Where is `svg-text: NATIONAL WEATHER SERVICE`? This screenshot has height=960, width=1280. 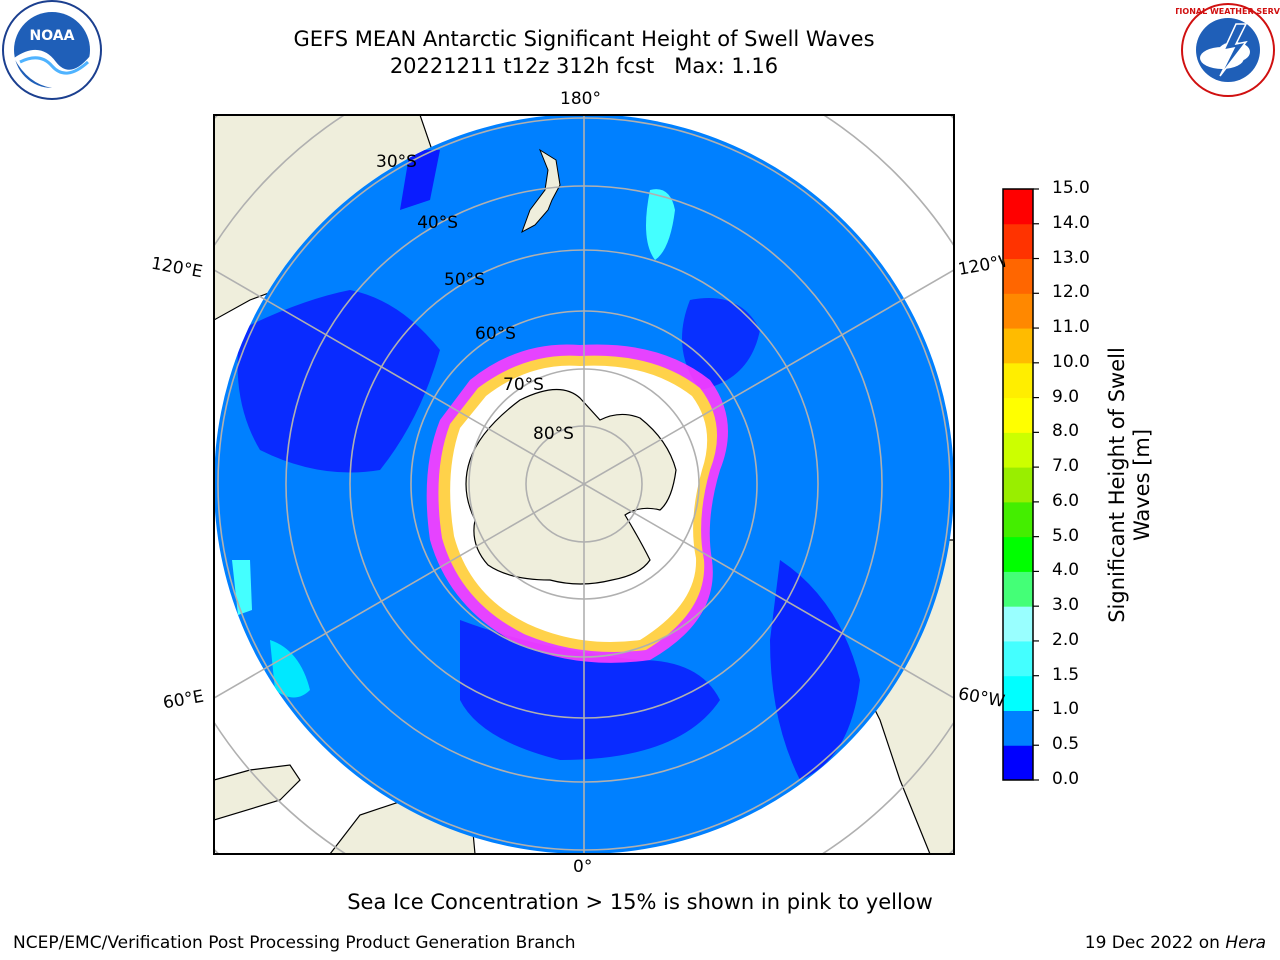
svg-text: NATIONAL WEATHER SERVICE is located at coordinates (1228, 11).